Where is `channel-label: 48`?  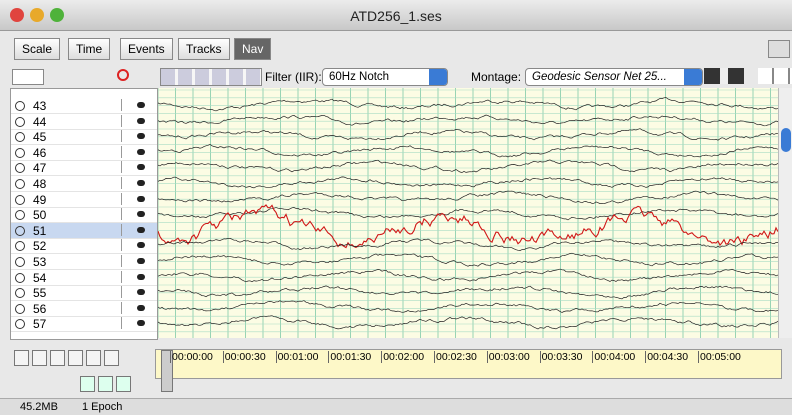
channel-label: 48 is located at coordinates (40, 184).